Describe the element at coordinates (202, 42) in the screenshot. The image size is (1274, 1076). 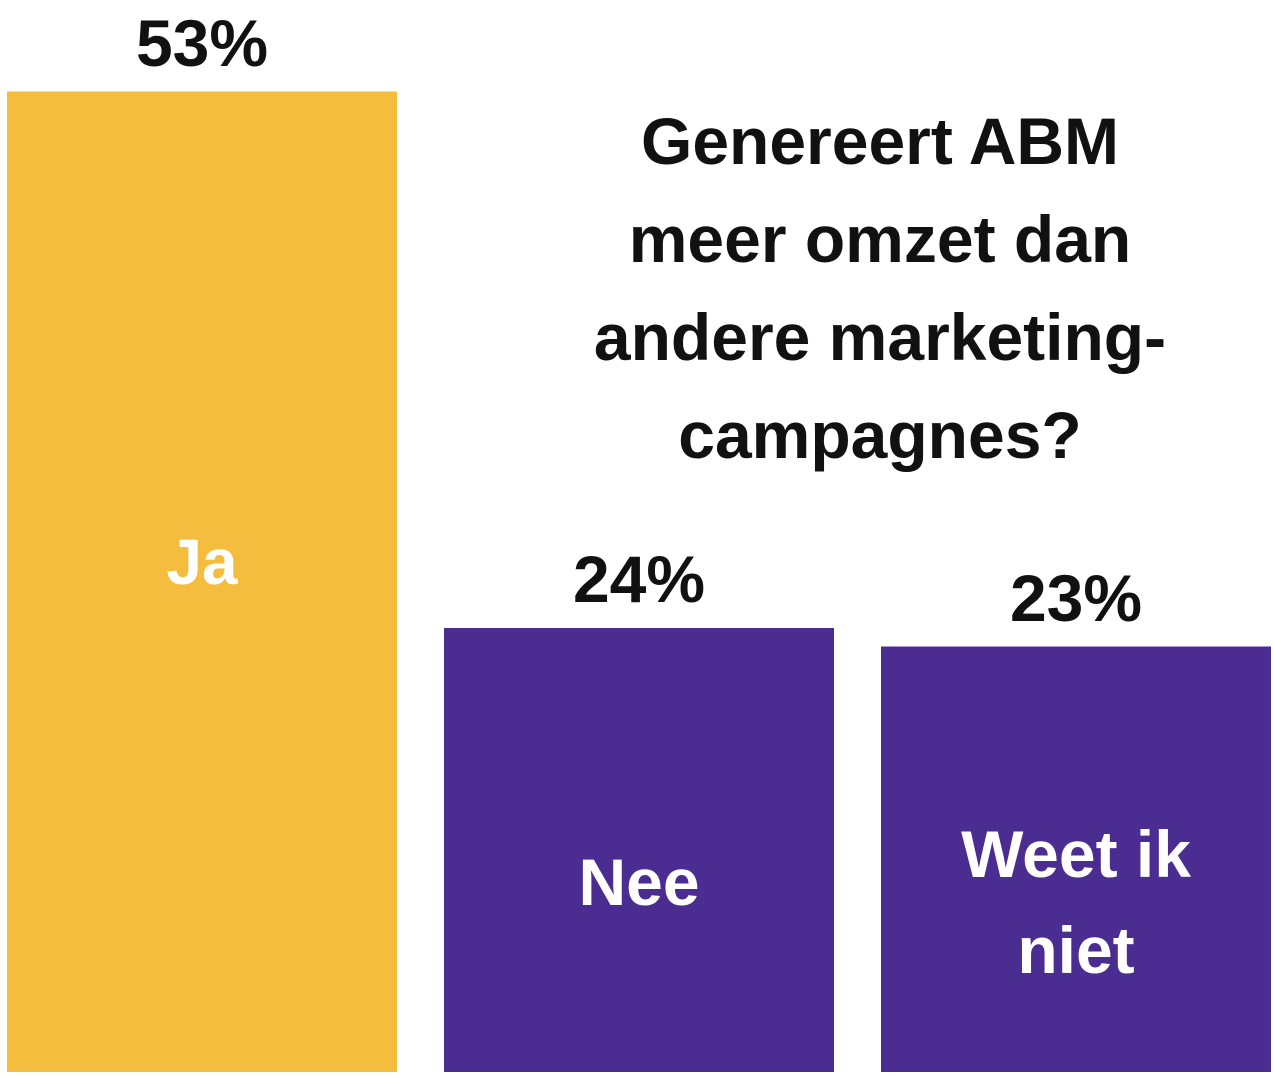
I see `value-label-ja: 53%` at that location.